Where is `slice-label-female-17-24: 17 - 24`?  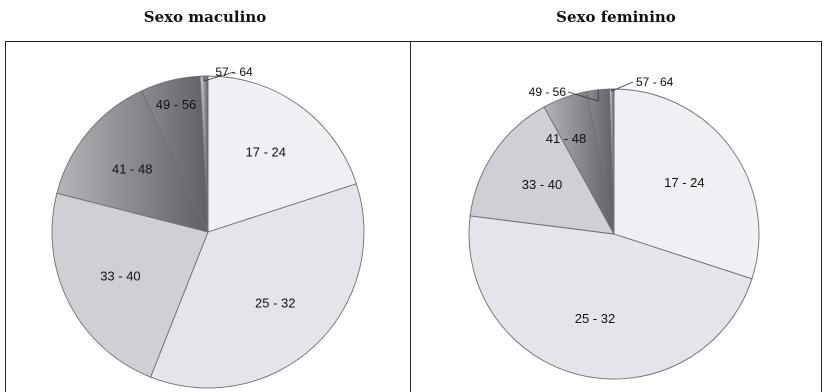 slice-label-female-17-24: 17 - 24 is located at coordinates (684, 182).